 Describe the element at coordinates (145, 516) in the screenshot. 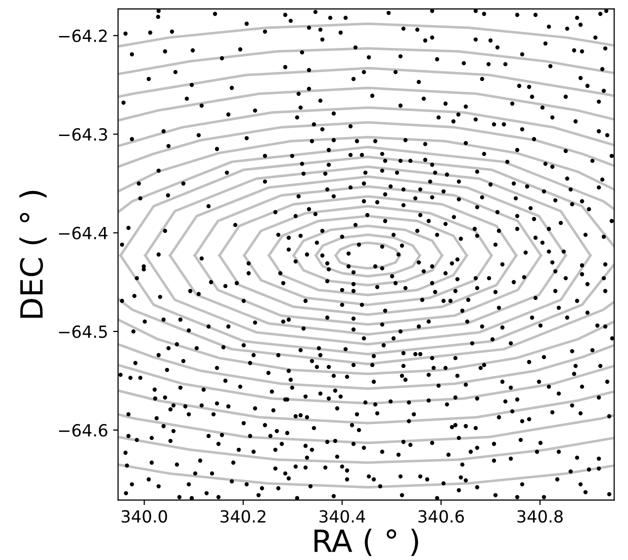

I see `x-tick-label: 340.0` at that location.